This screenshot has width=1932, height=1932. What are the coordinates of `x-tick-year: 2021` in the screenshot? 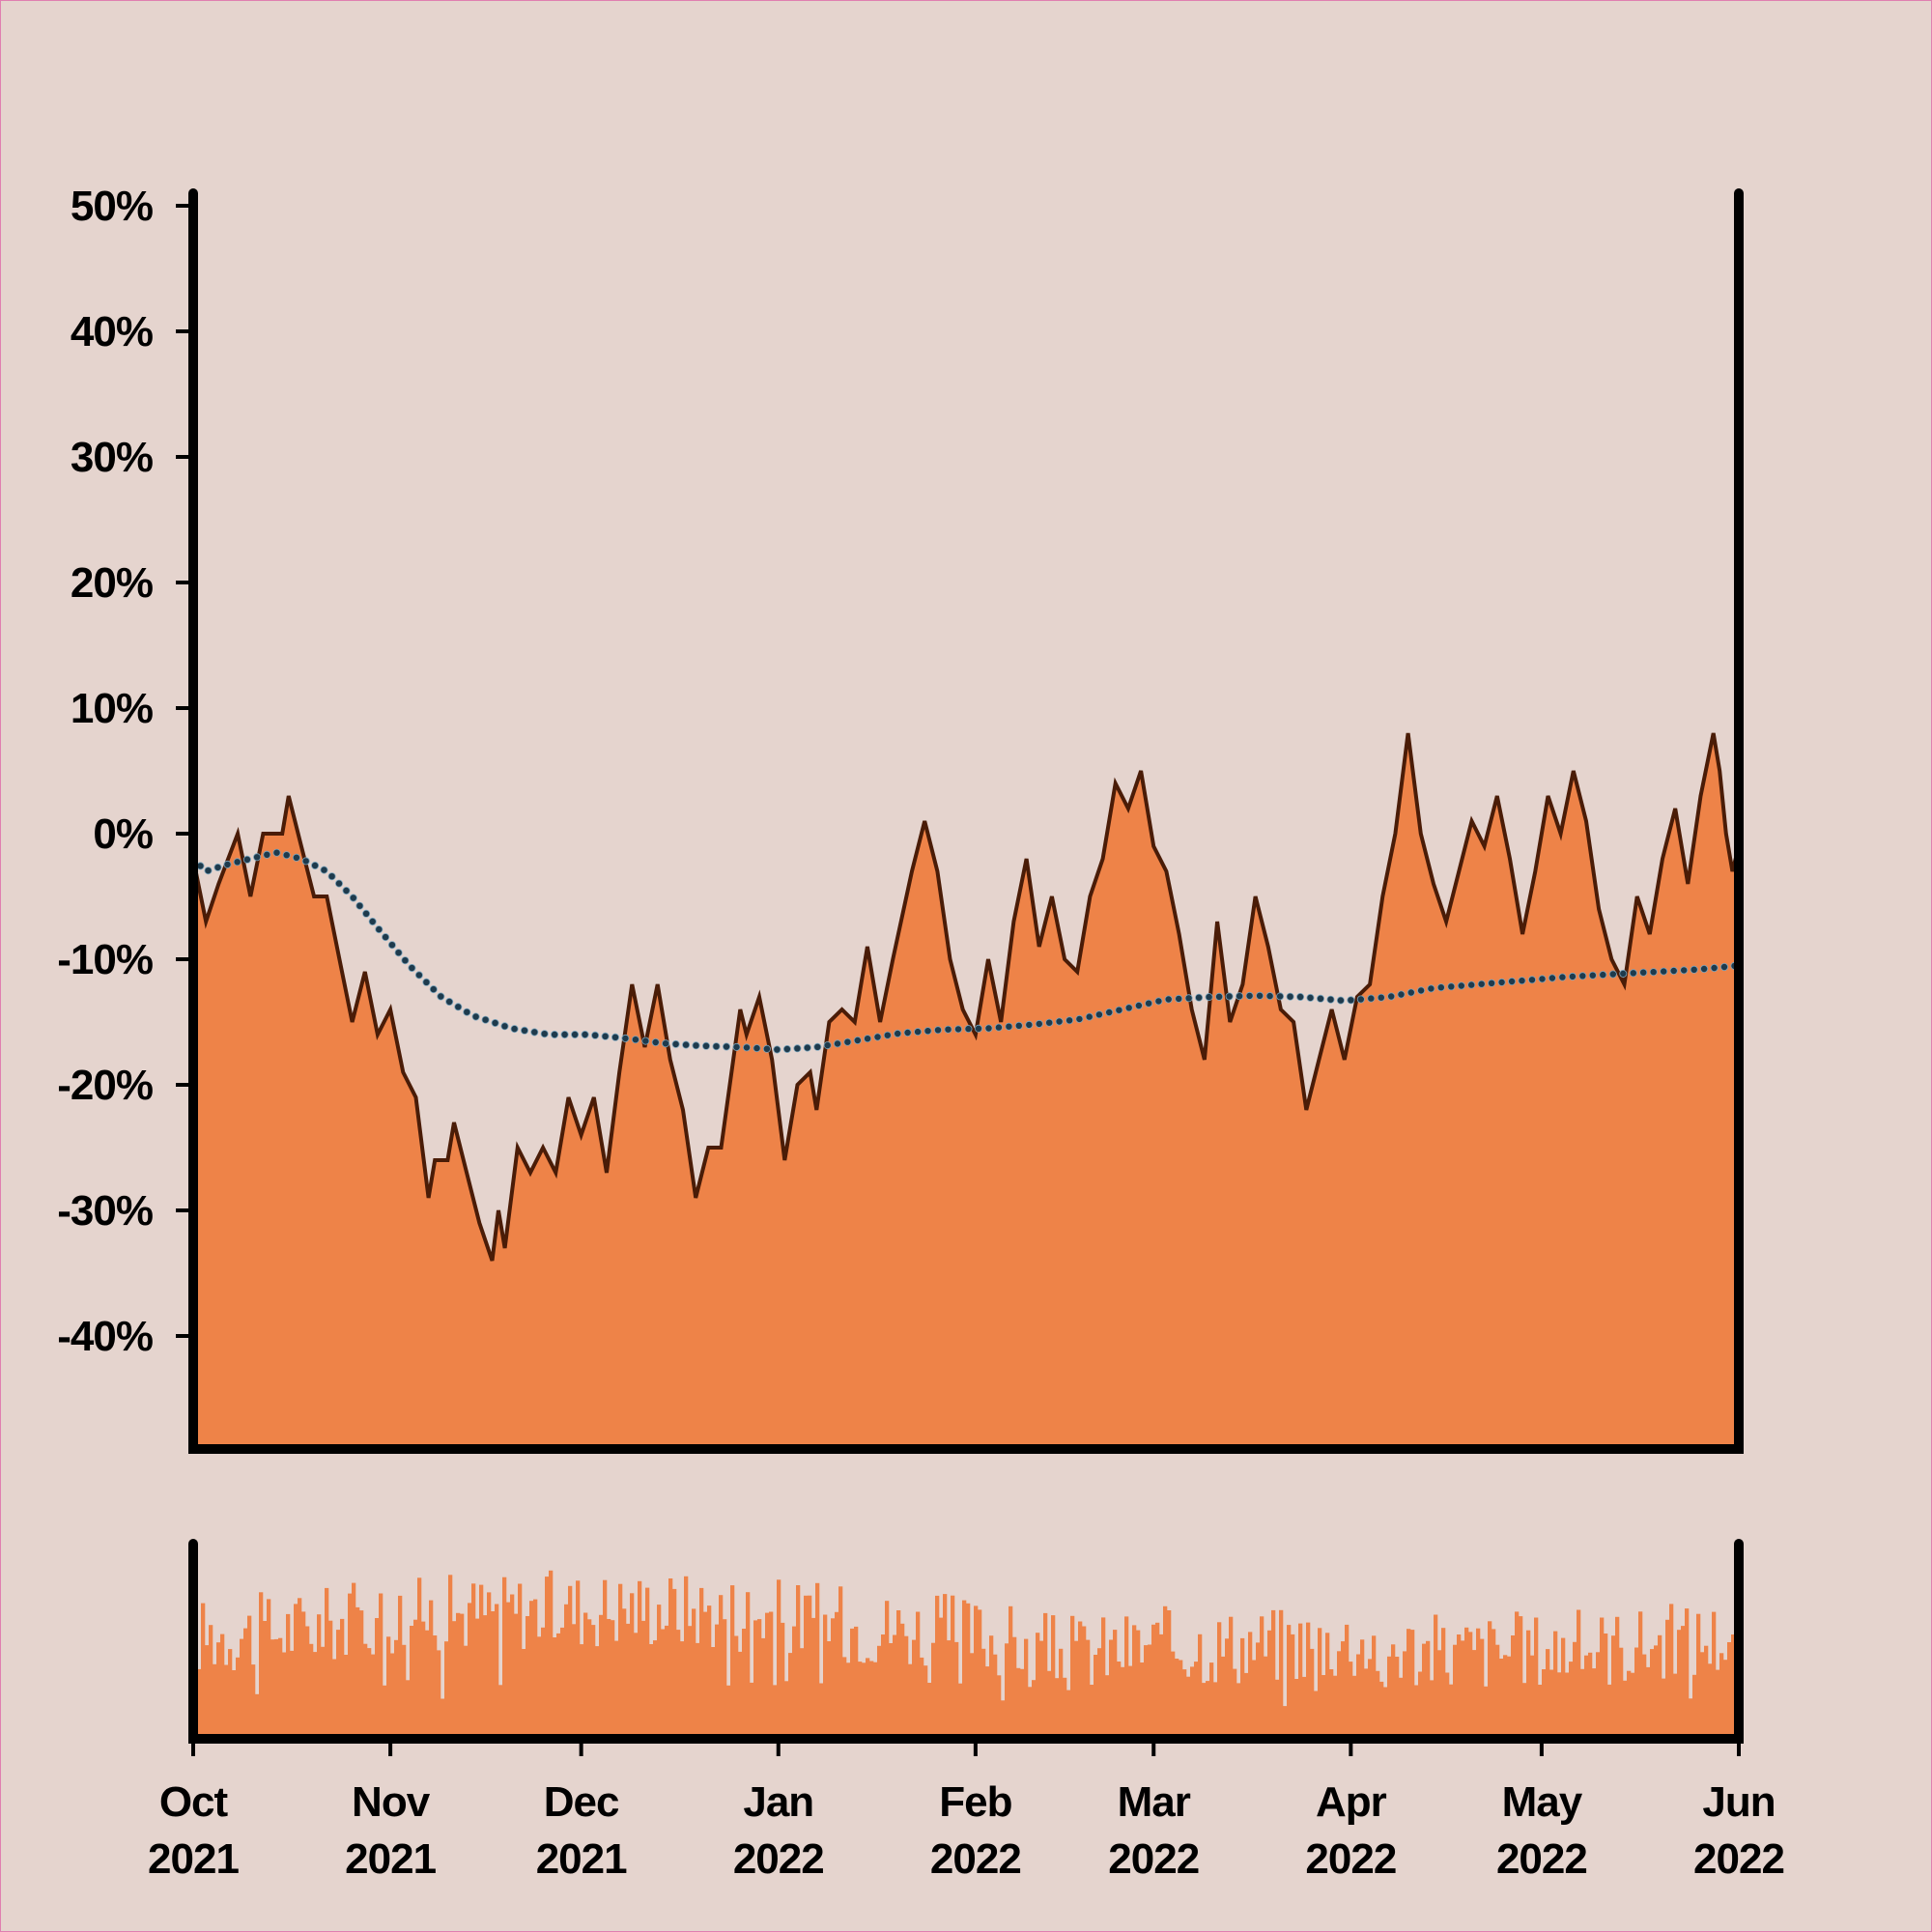 It's located at (390, 1859).